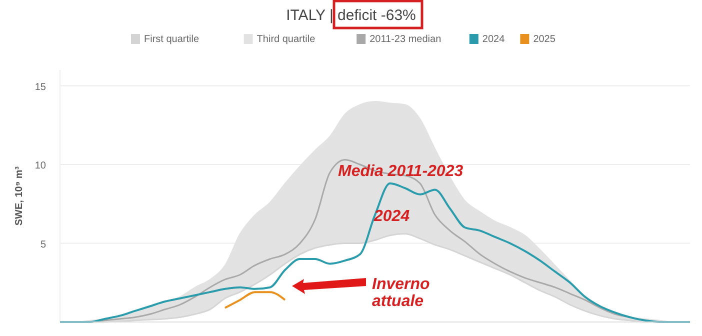  What do you see at coordinates (19, 196) in the screenshot?
I see `y-axis-title: SWE, 10⁹ m³` at bounding box center [19, 196].